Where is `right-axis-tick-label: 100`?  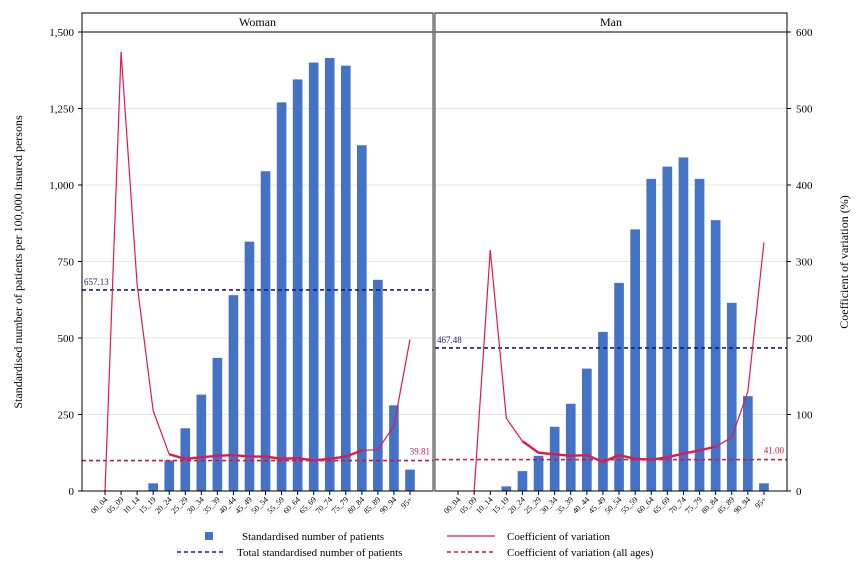 right-axis-tick-label: 100 is located at coordinates (804, 416).